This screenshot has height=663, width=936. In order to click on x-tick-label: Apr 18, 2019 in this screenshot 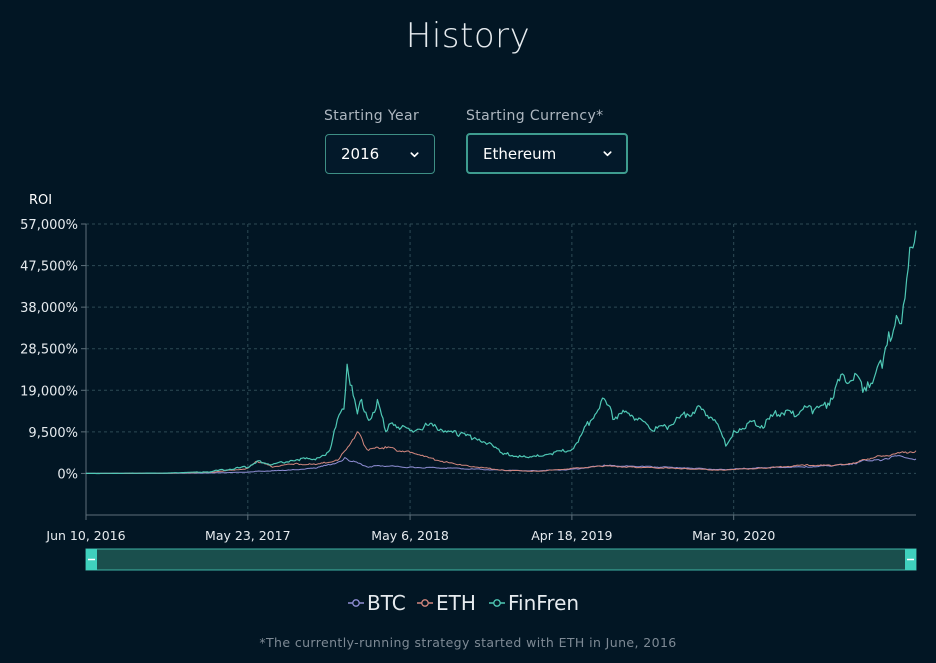, I will do `click(571, 535)`.